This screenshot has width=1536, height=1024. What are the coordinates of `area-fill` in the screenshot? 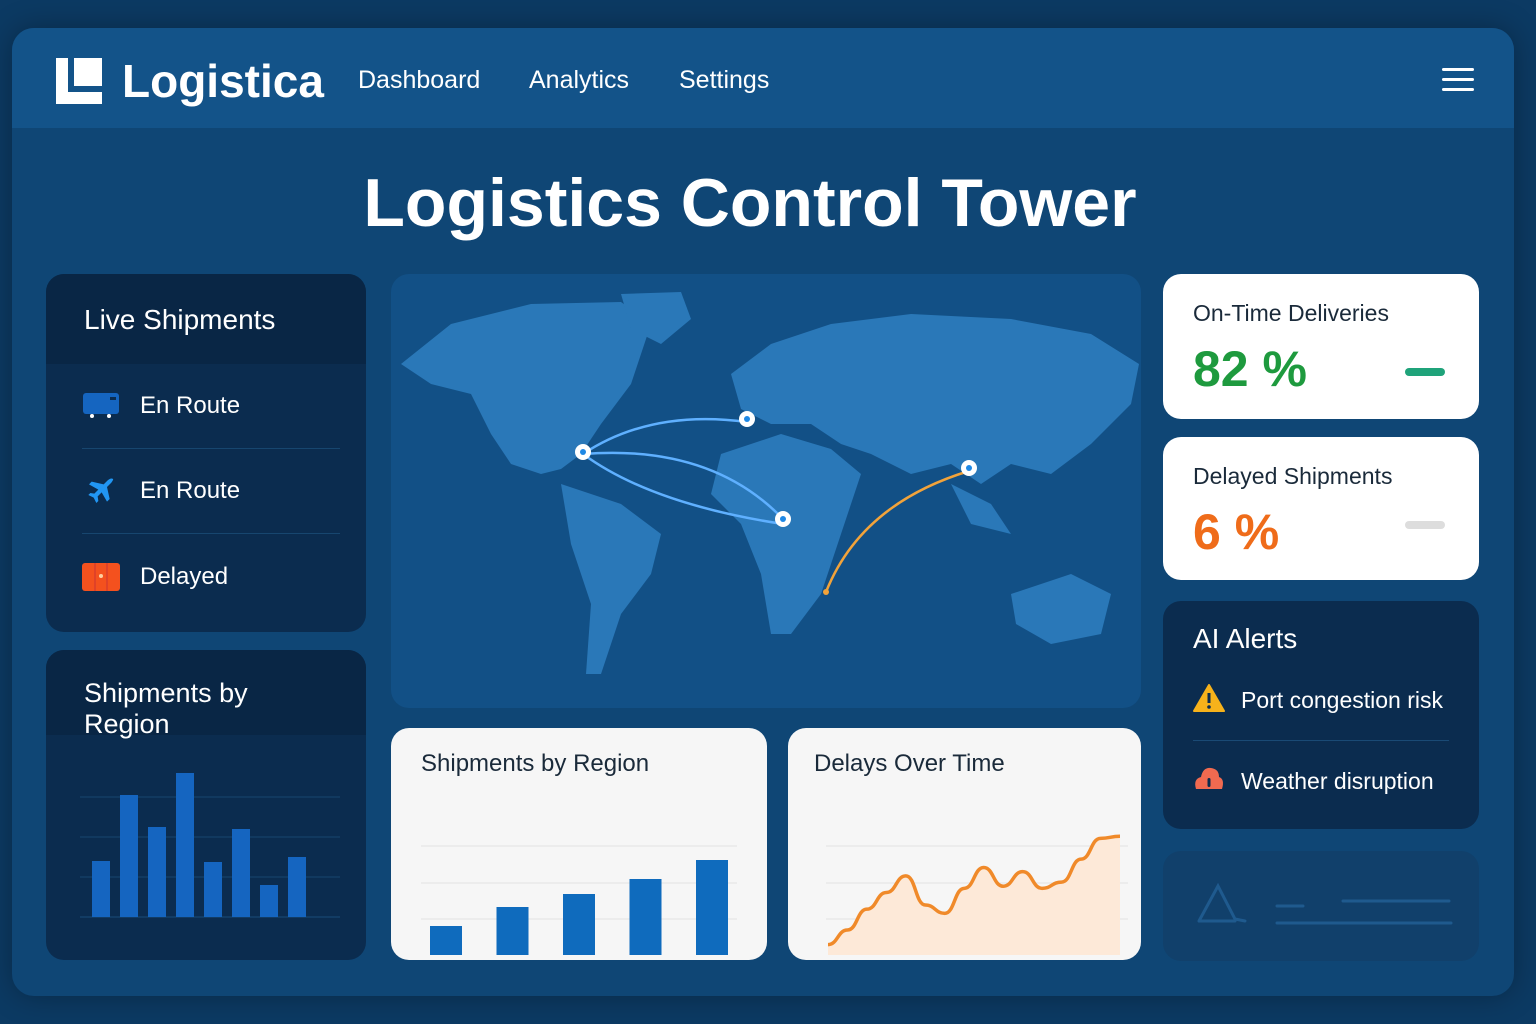 It's located at (974, 895).